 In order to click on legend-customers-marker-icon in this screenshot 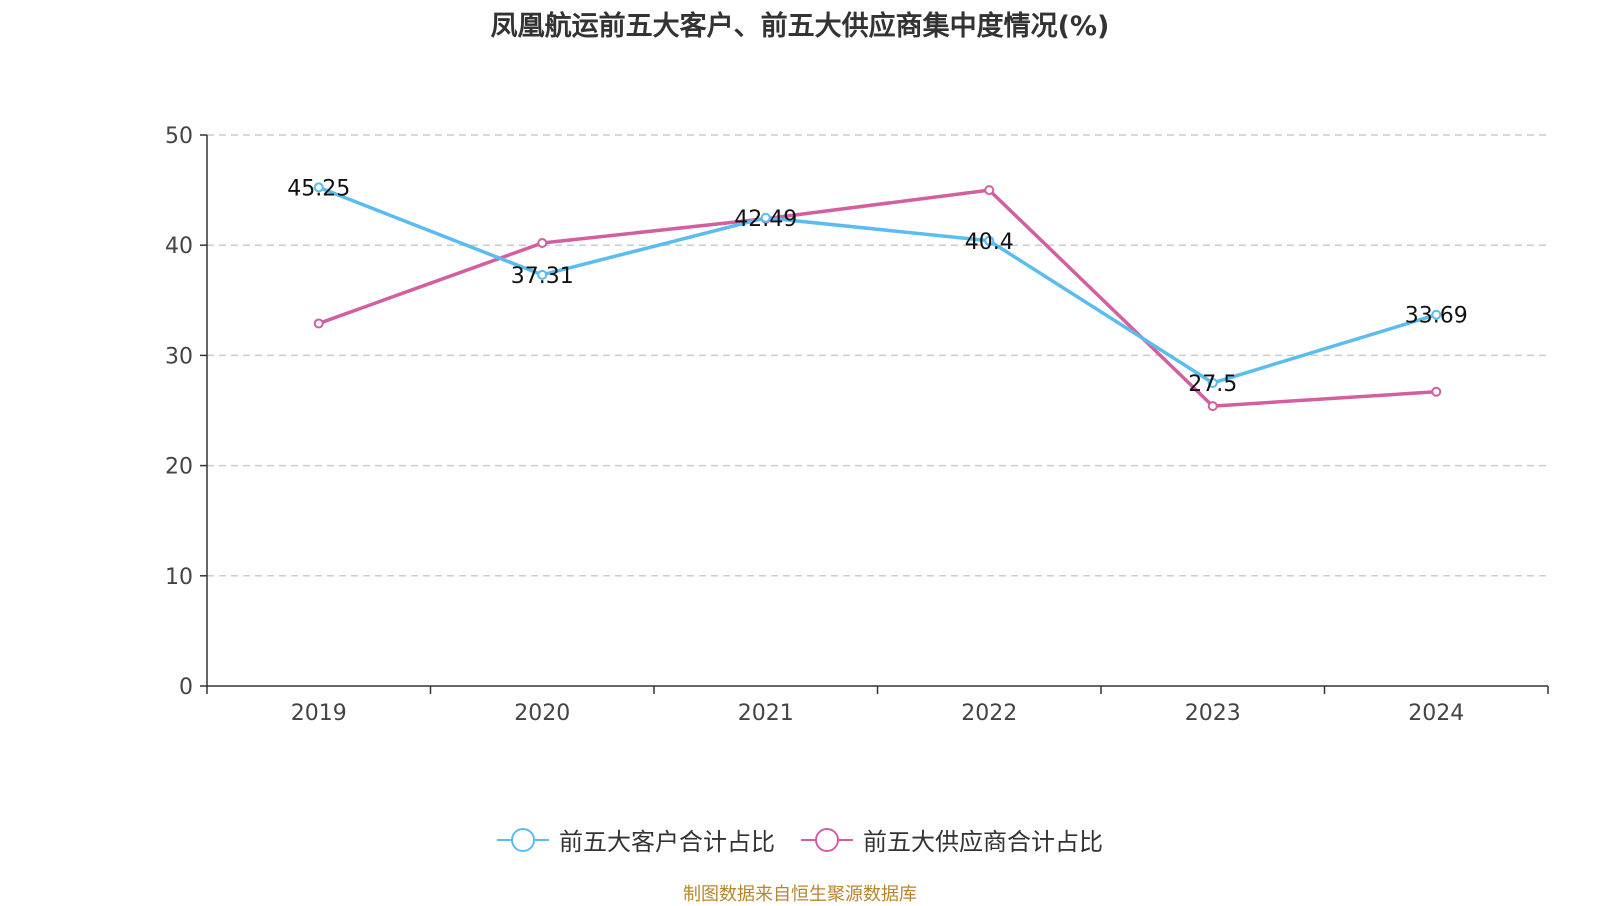, I will do `click(523, 840)`.